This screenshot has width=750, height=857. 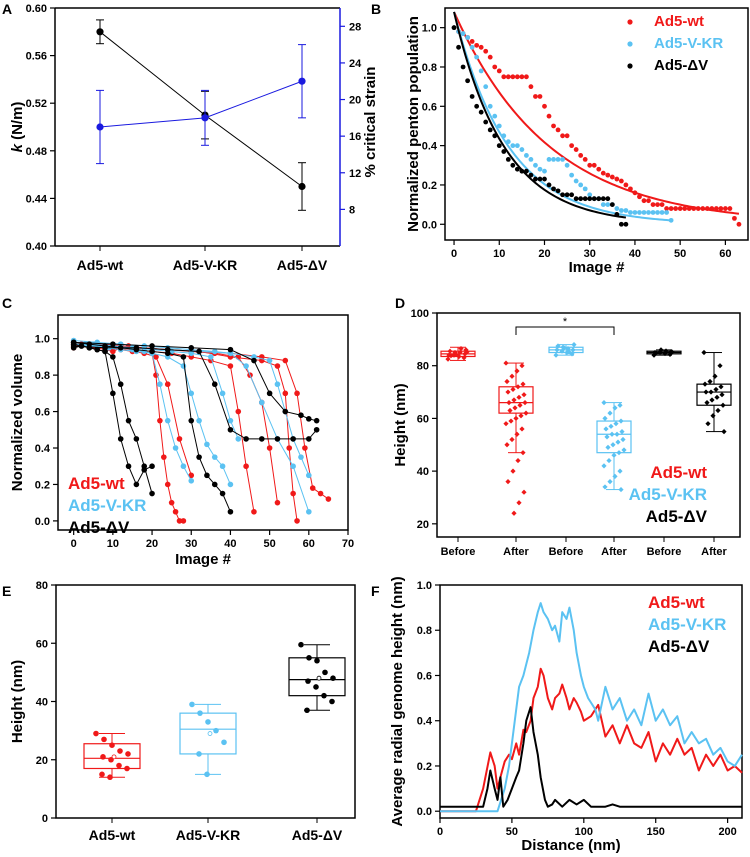 What do you see at coordinates (36, 104) in the screenshot?
I see `a-y-tick-label: 0.52` at bounding box center [36, 104].